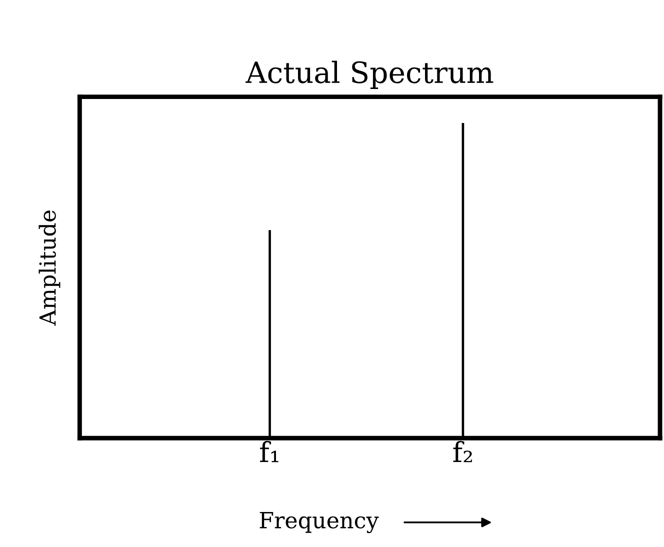  Describe the element at coordinates (49, 268) in the screenshot. I see `y-axis-title: Amplitude` at that location.